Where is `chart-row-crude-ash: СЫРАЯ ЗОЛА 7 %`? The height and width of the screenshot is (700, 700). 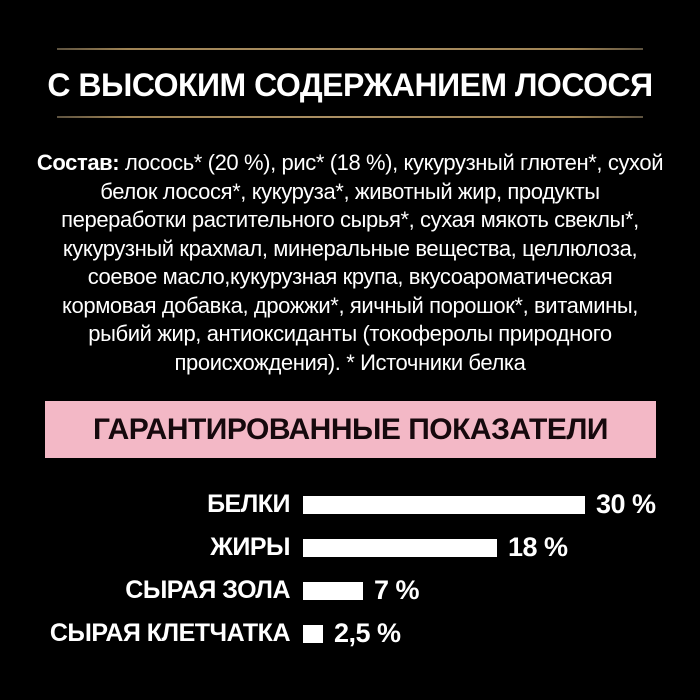 chart-row-crude-ash: СЫРАЯ ЗОЛА 7 % is located at coordinates (350, 590).